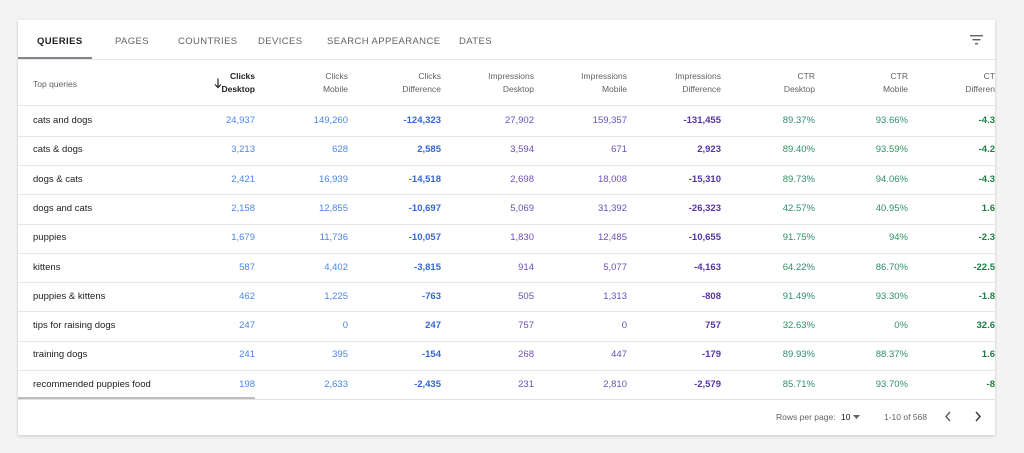  What do you see at coordinates (336, 384) in the screenshot?
I see `cell: 2,633` at bounding box center [336, 384].